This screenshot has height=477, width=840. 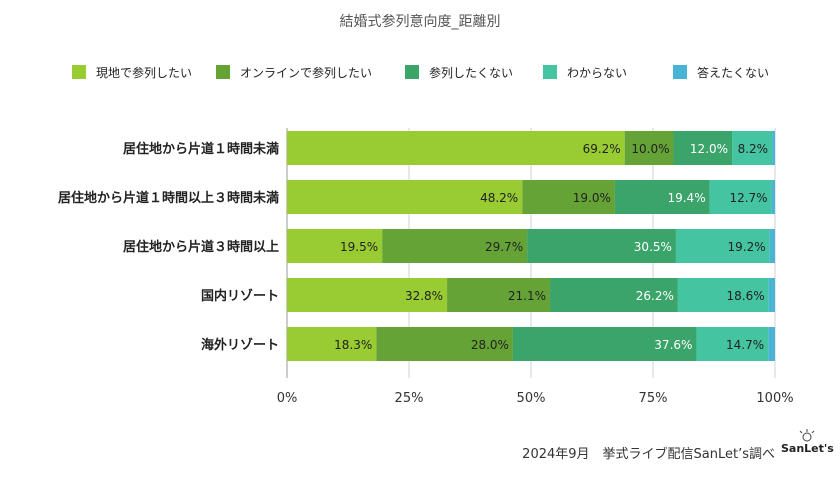 I want to click on data-label: 32.8%, so click(x=424, y=296).